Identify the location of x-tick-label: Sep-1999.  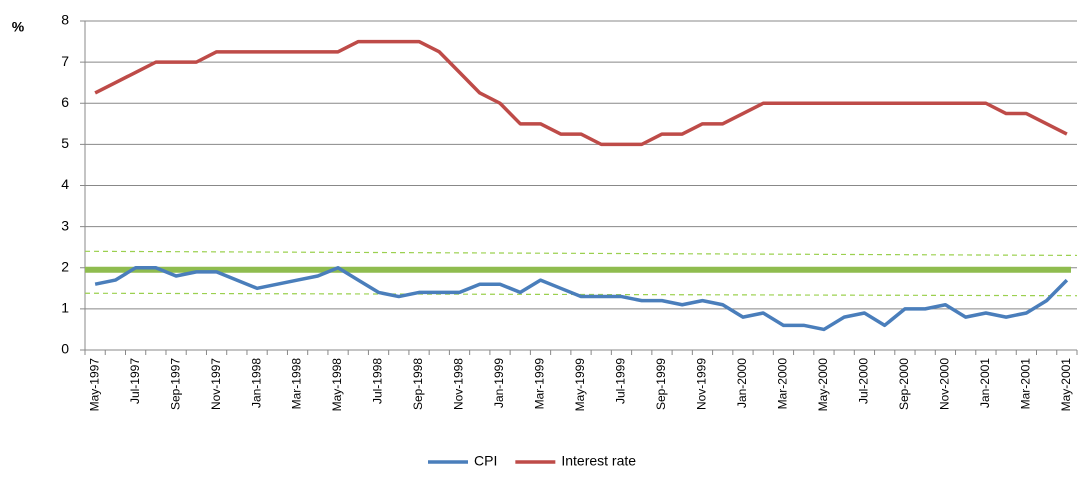
(661, 384).